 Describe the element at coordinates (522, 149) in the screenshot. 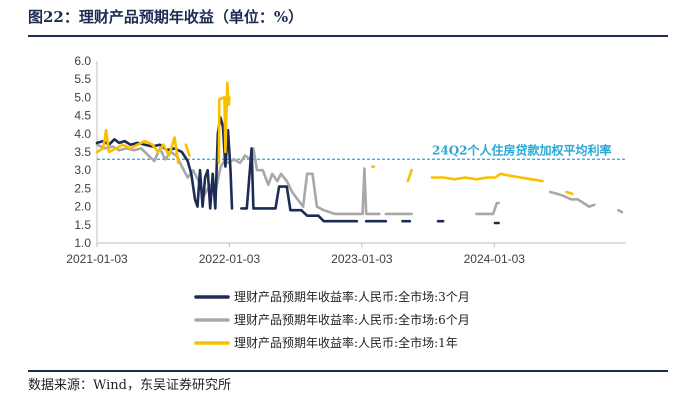

I see `reference-line-label: 24Q2个人住房贷款加权平均利率` at that location.